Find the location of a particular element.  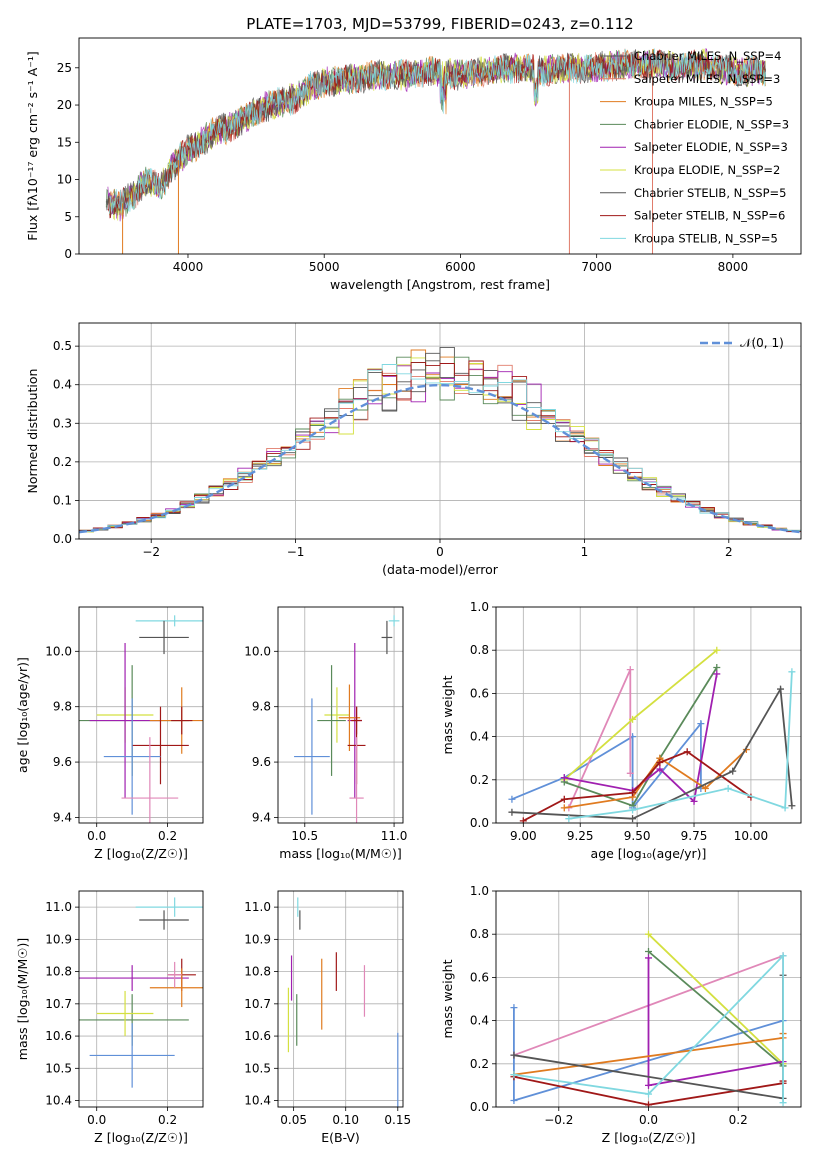

x-tick-label: 0 is located at coordinates (440, 552).